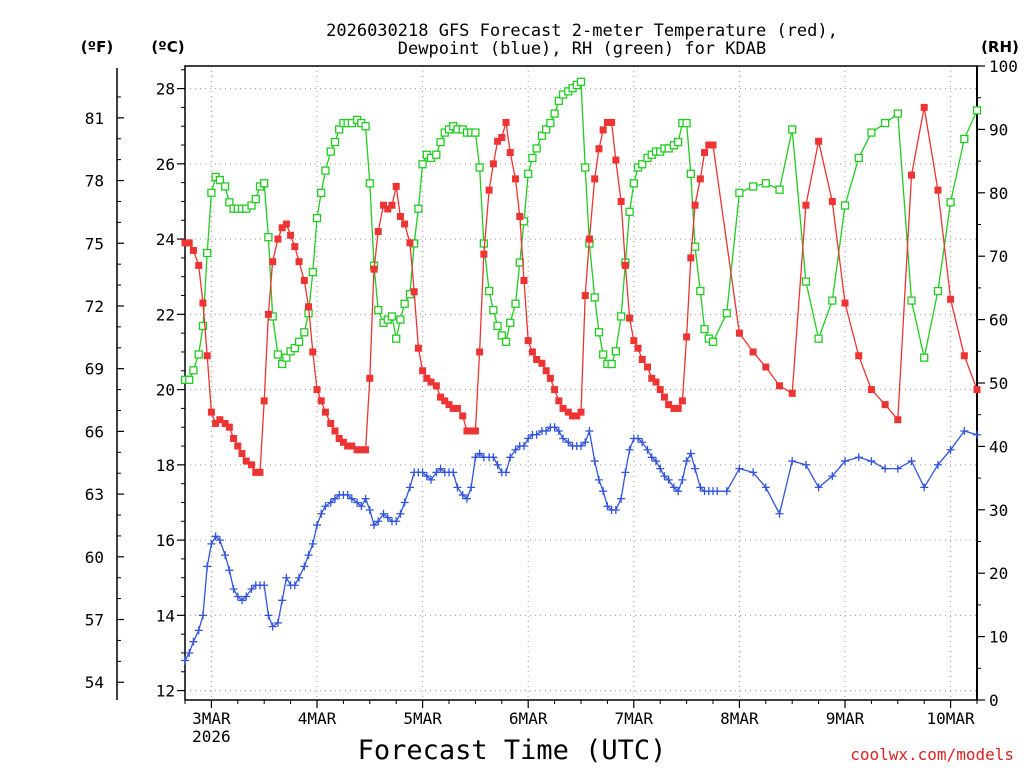  I want to click on fahrenheit-tick-label: 69, so click(94, 369).